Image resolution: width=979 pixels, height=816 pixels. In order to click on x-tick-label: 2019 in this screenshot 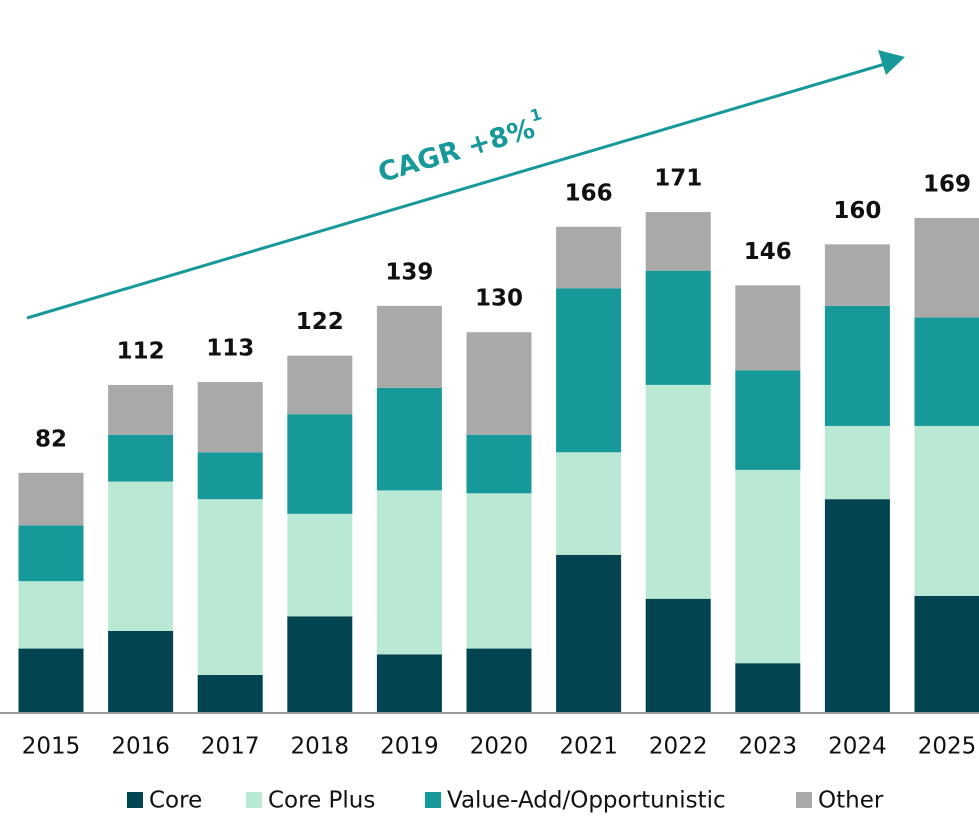, I will do `click(409, 747)`.